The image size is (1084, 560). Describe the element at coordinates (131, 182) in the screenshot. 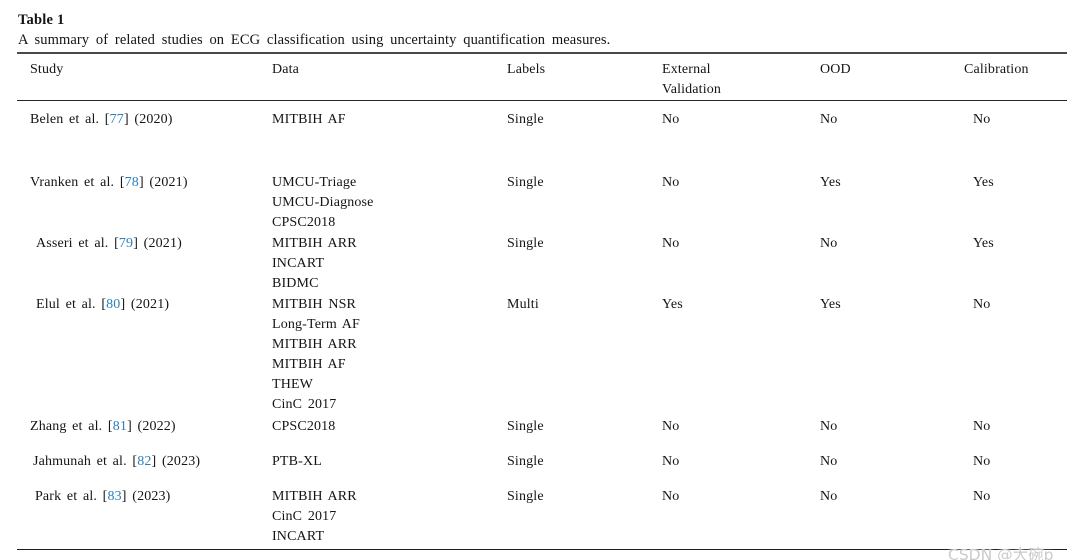

I see `citation-link: 78` at that location.